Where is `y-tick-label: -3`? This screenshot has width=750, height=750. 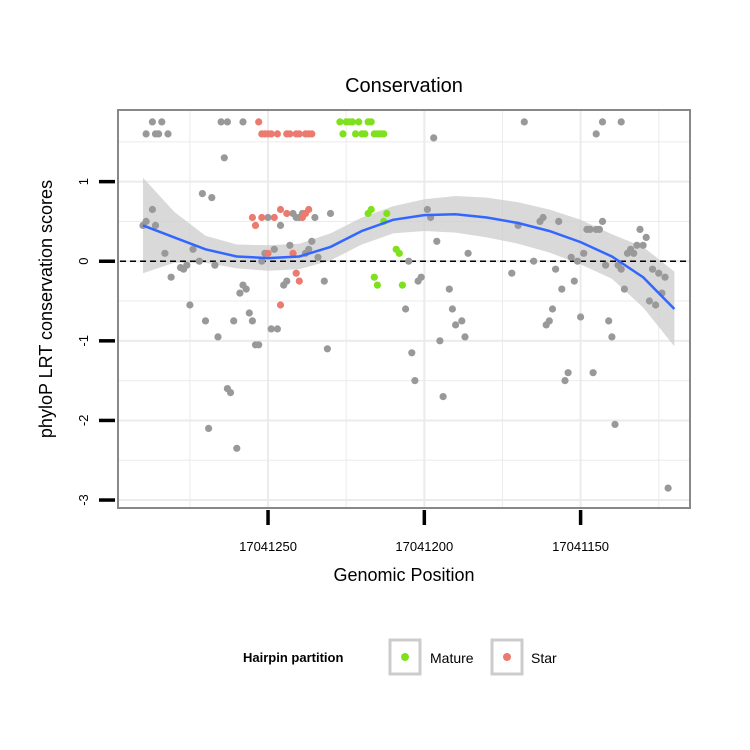
y-tick-label: -3 is located at coordinates (83, 500).